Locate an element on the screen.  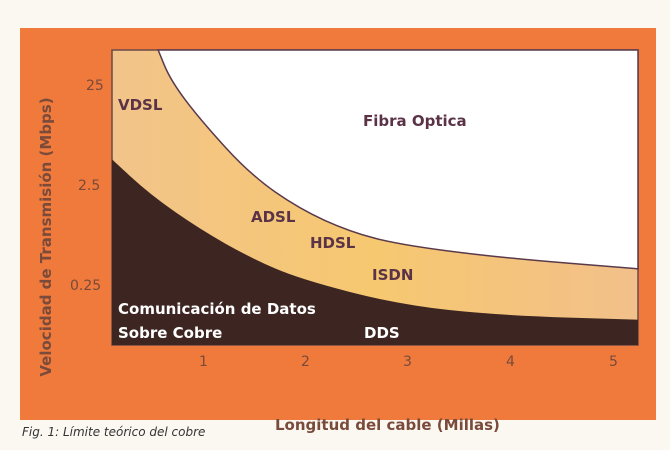
y-axis-label: Velocidad de Transmisión (Mbps) is located at coordinates (46, 237).